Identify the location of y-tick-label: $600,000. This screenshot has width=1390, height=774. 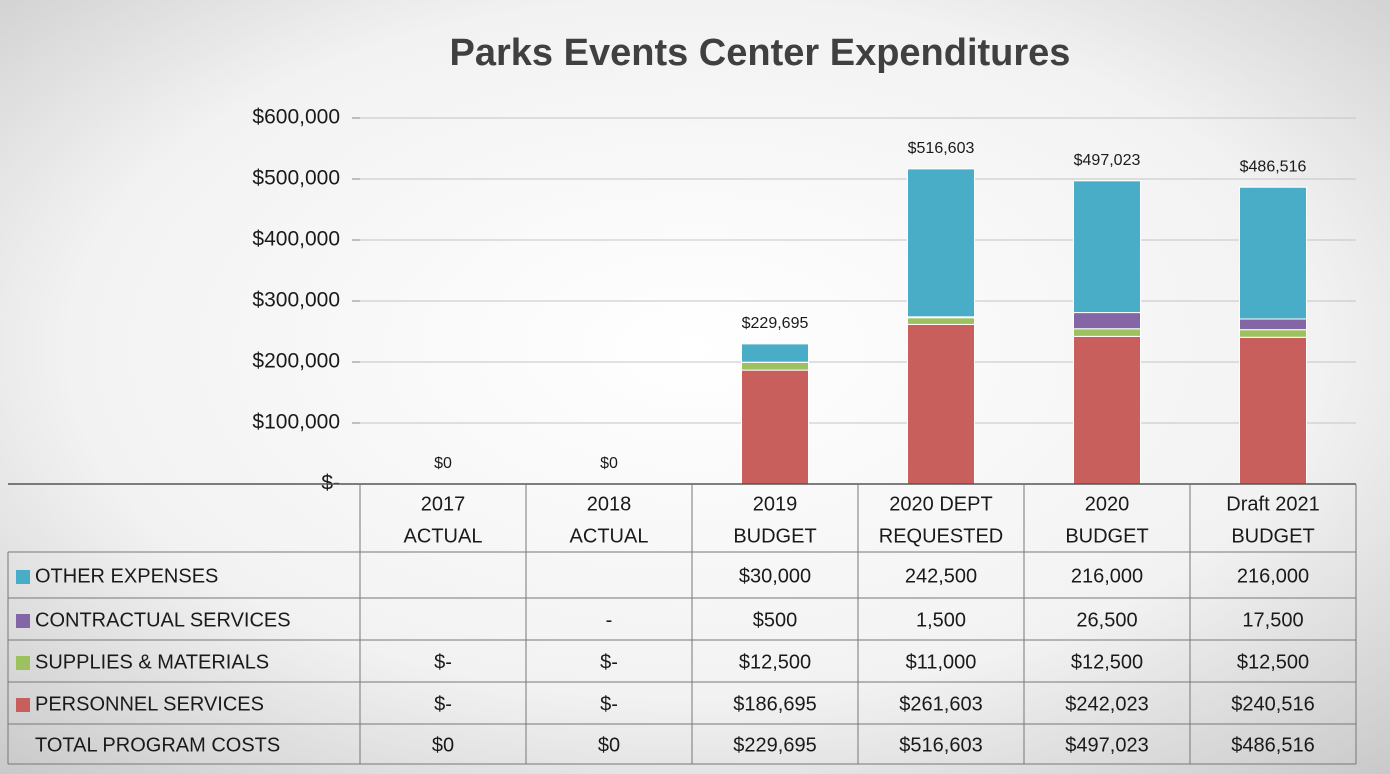
(296, 117).